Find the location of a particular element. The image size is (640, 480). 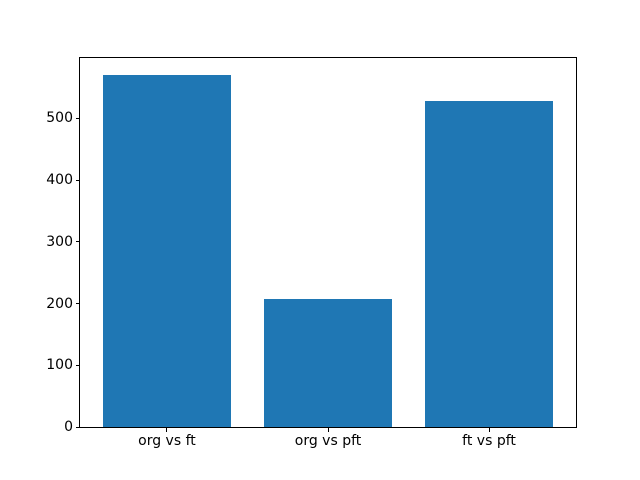

ytick-label: 400 is located at coordinates (59, 180).